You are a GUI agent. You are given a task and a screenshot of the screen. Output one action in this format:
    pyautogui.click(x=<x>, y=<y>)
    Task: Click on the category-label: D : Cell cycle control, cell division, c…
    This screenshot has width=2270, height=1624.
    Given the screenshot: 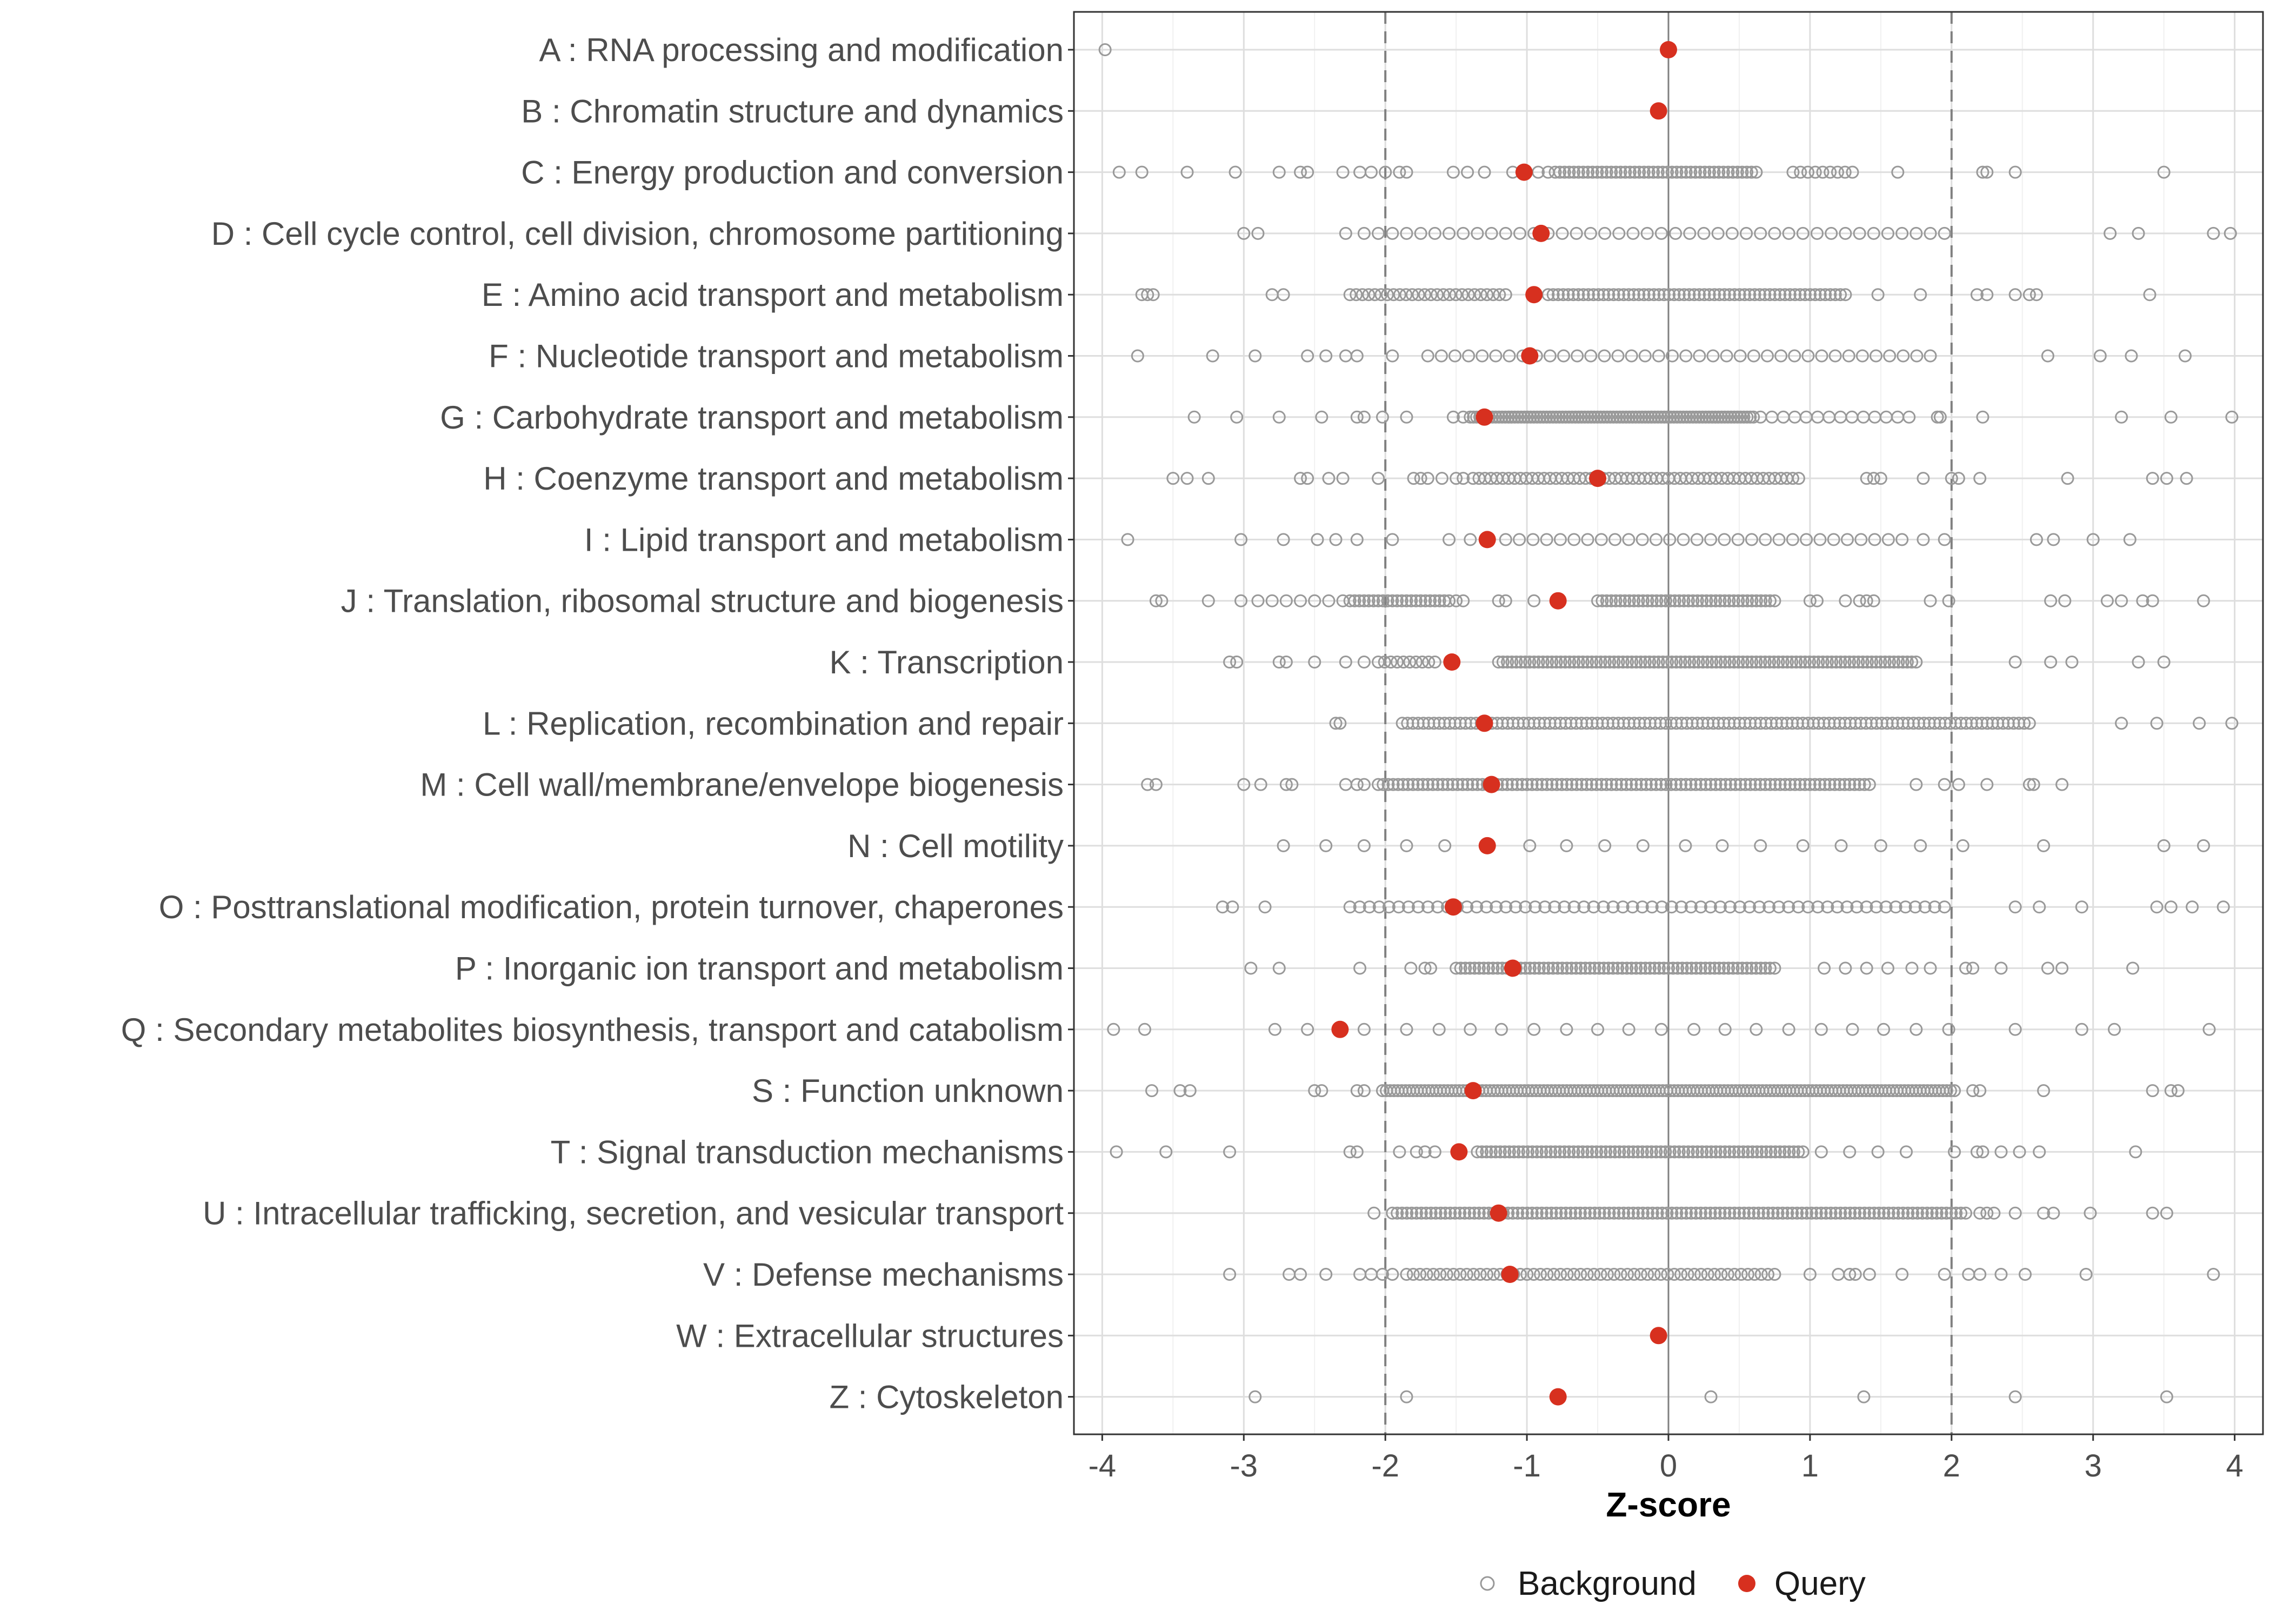 What is the action you would take?
    pyautogui.click(x=637, y=234)
    